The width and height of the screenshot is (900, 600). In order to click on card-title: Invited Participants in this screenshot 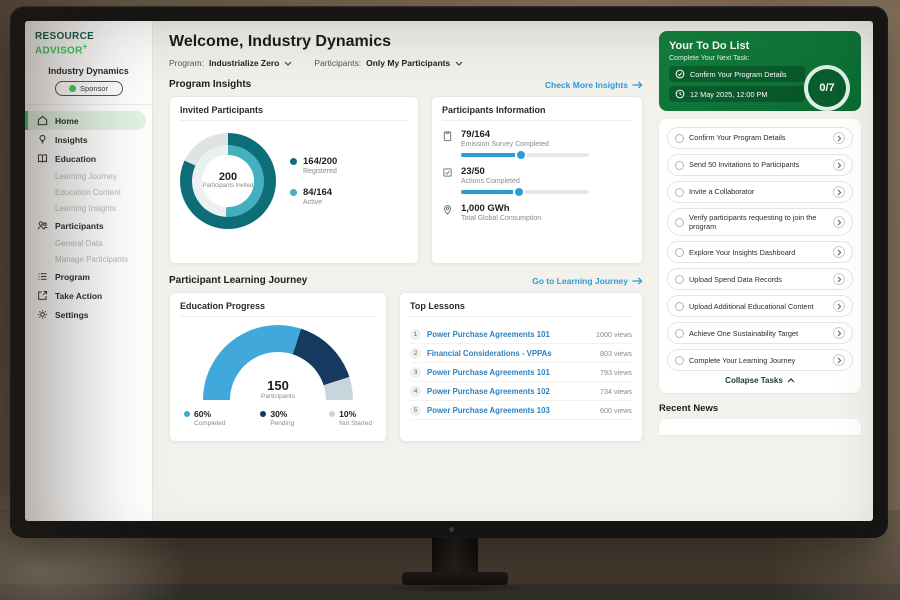, I will do `click(294, 113)`.